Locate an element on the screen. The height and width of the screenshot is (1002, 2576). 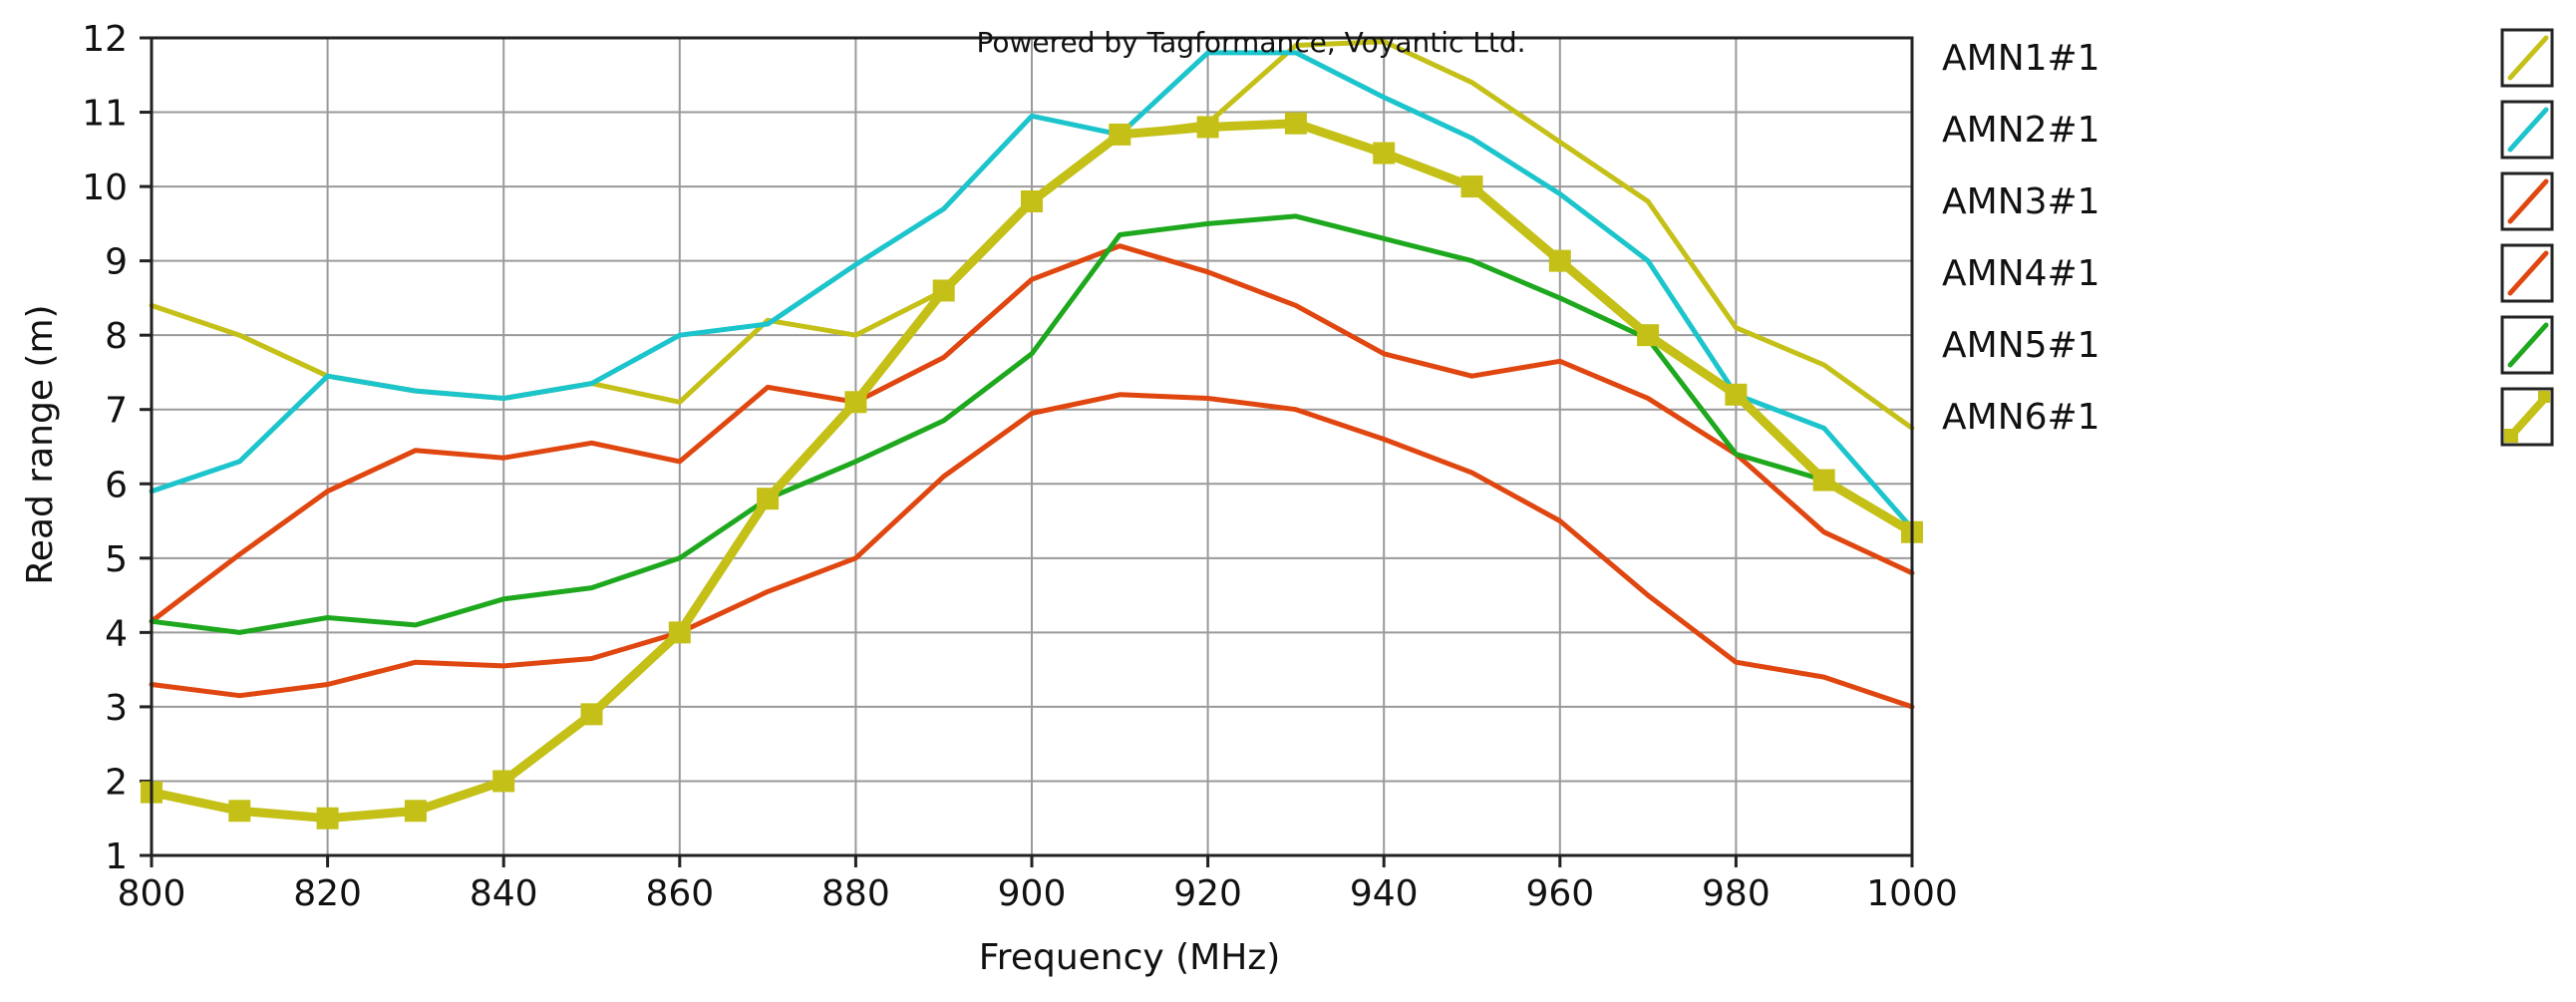
legend-label: AMN2#1 is located at coordinates (2021, 130).